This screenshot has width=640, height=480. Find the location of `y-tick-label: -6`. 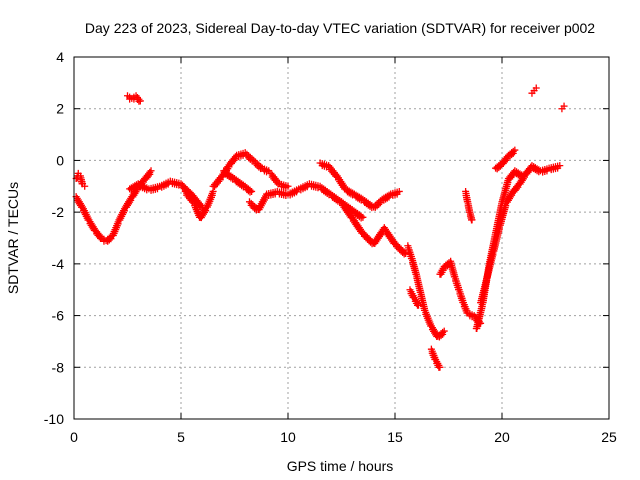

y-tick-label: -6 is located at coordinates (58, 316).